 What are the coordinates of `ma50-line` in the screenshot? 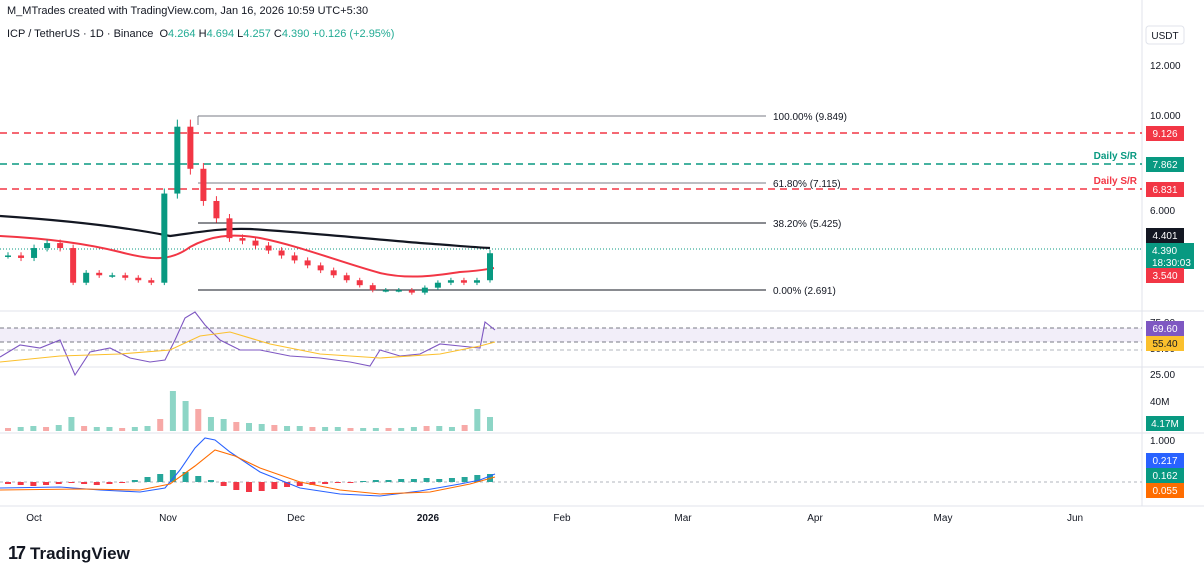 It's located at (247, 256).